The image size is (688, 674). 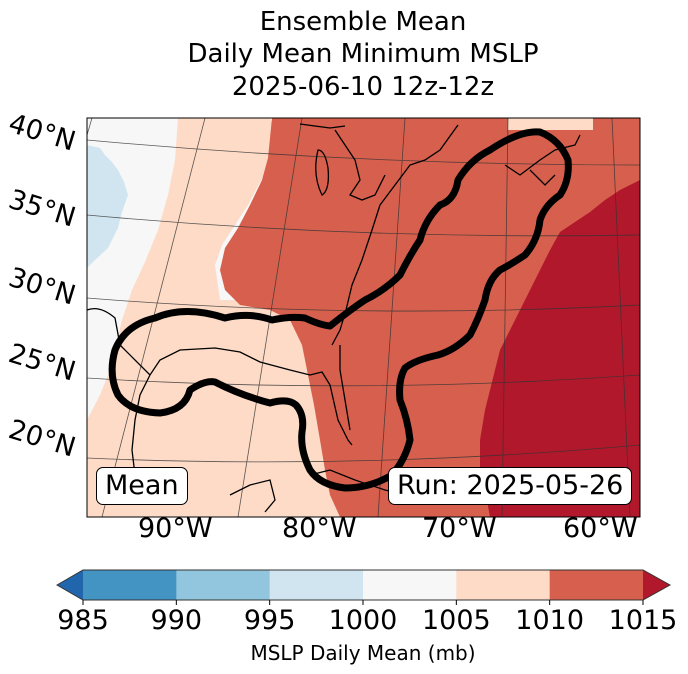 What do you see at coordinates (363, 54) in the screenshot?
I see `title-line-2: Daily Mean Minimum MSLP` at bounding box center [363, 54].